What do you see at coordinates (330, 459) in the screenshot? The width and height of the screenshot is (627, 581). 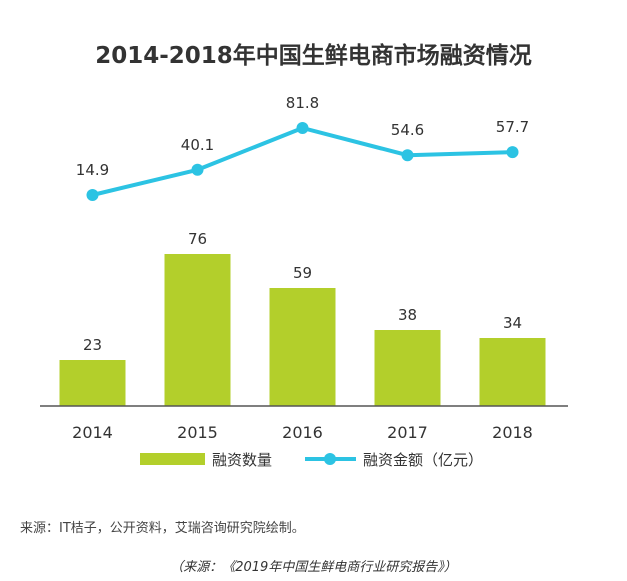 I see `legend-line-marker` at bounding box center [330, 459].